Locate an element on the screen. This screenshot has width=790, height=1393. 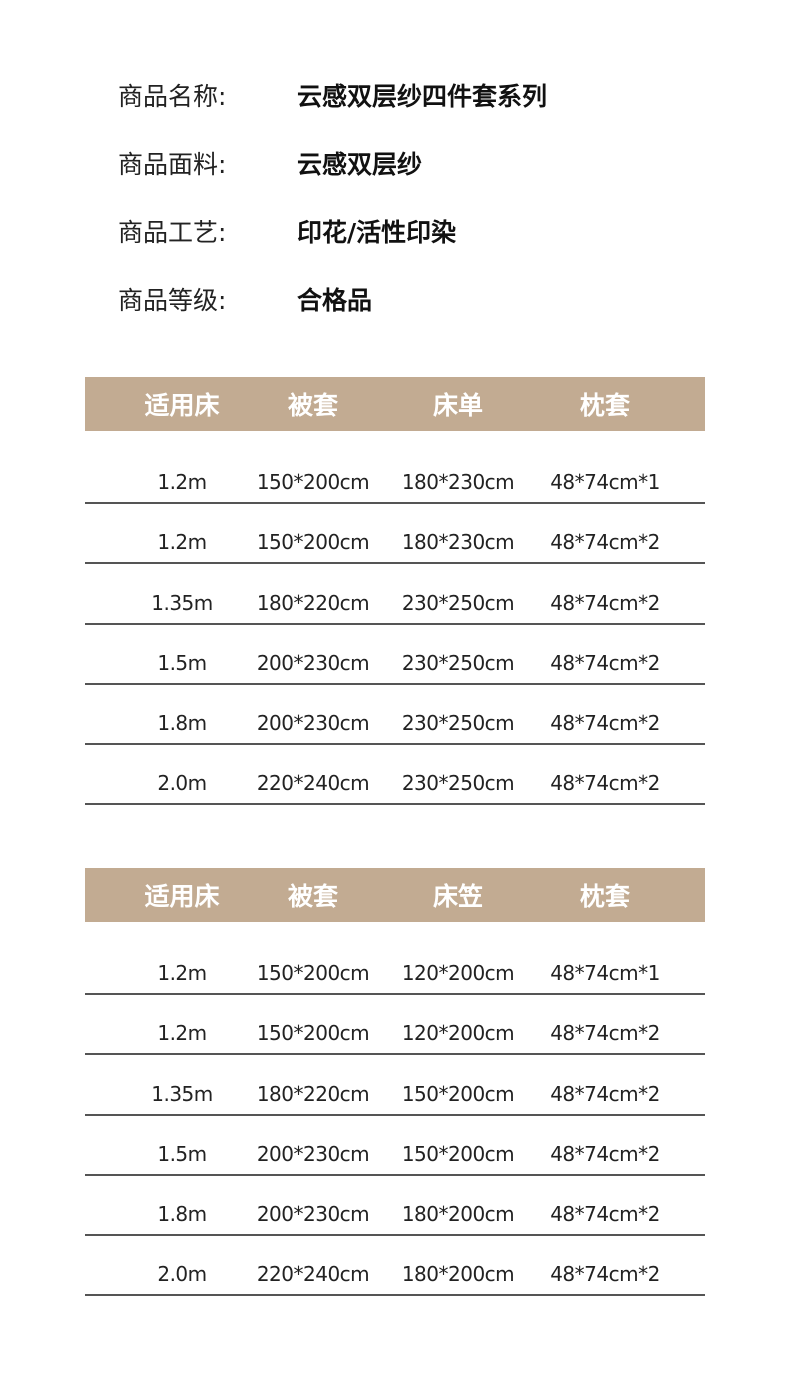
info-label: 商品工艺: is located at coordinates (172, 232).